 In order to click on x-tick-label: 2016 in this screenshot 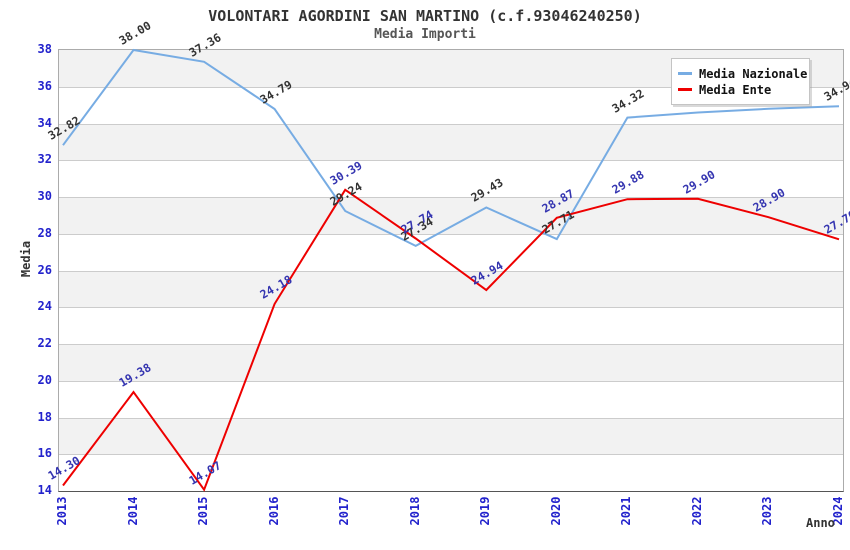, I will do `click(273, 511)`.